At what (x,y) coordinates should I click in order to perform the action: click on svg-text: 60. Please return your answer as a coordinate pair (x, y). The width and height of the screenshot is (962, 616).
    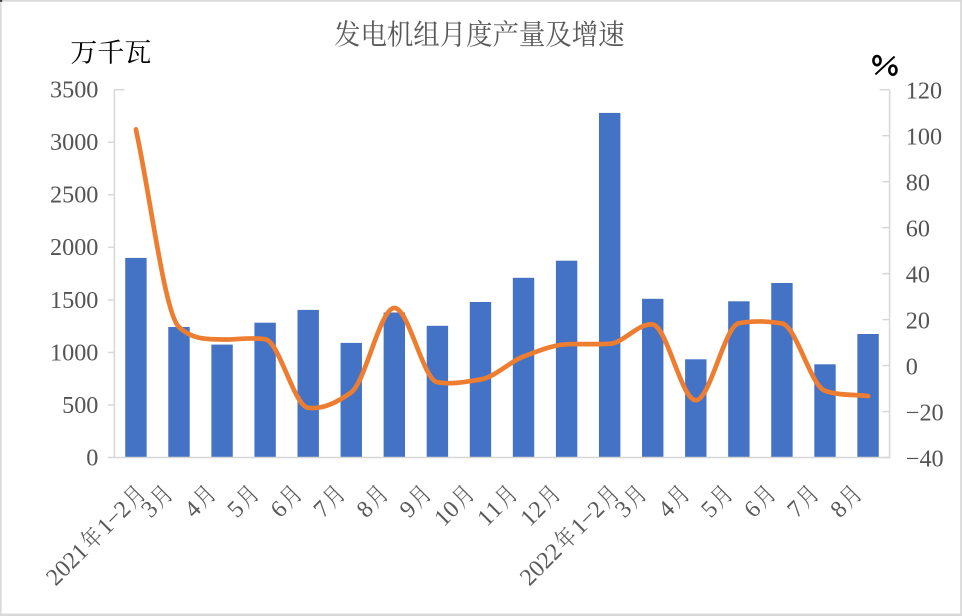
    Looking at the image, I should click on (918, 228).